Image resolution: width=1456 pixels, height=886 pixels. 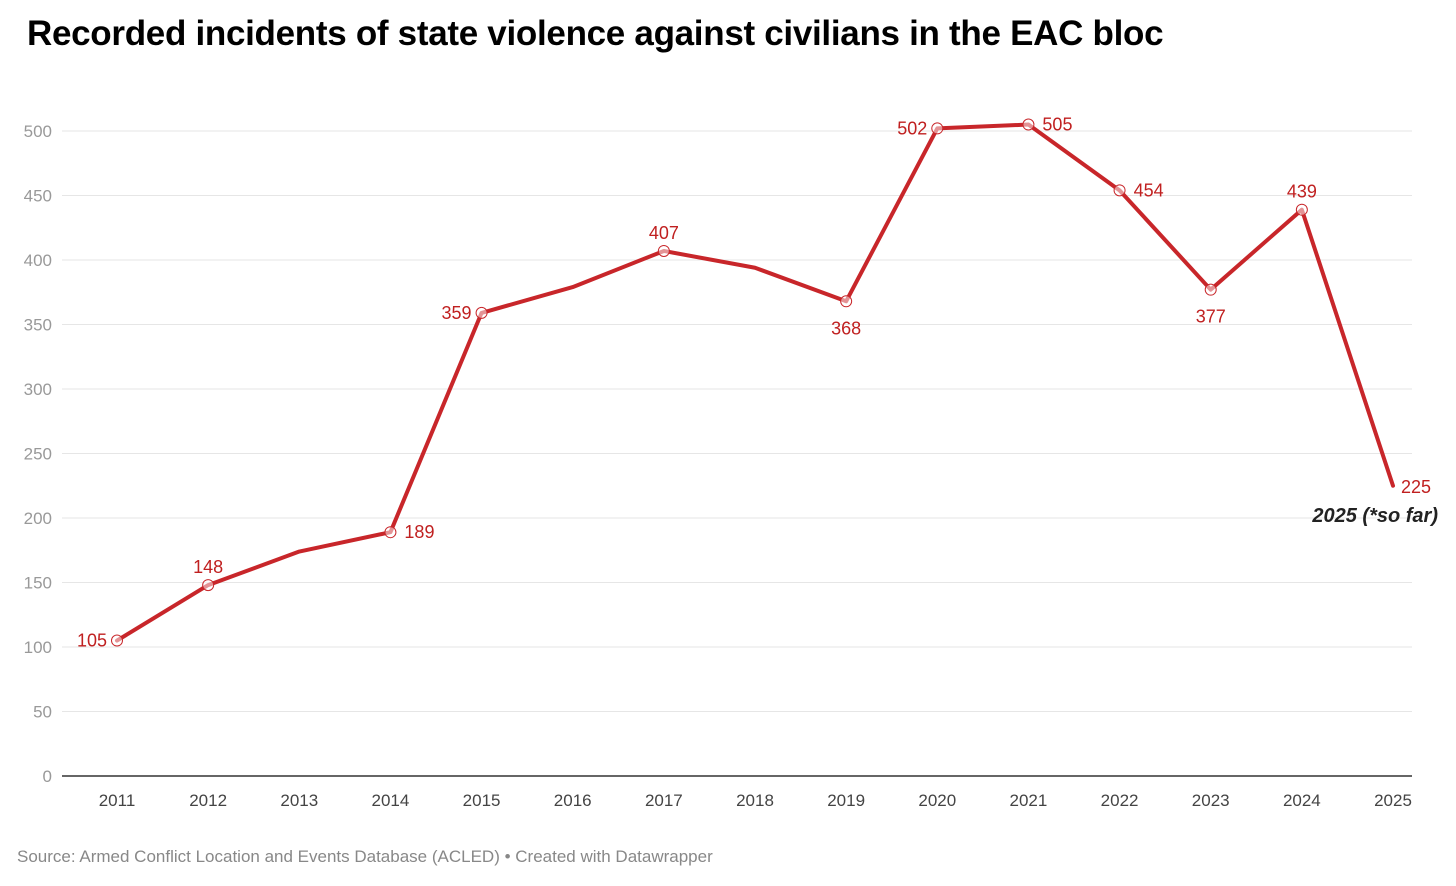 I want to click on data-label: 359, so click(x=457, y=313).